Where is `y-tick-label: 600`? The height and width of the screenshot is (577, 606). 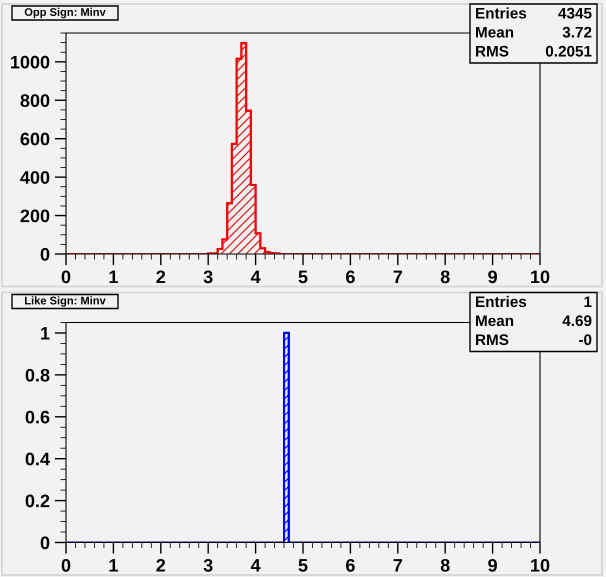
y-tick-label: 600 is located at coordinates (35, 139).